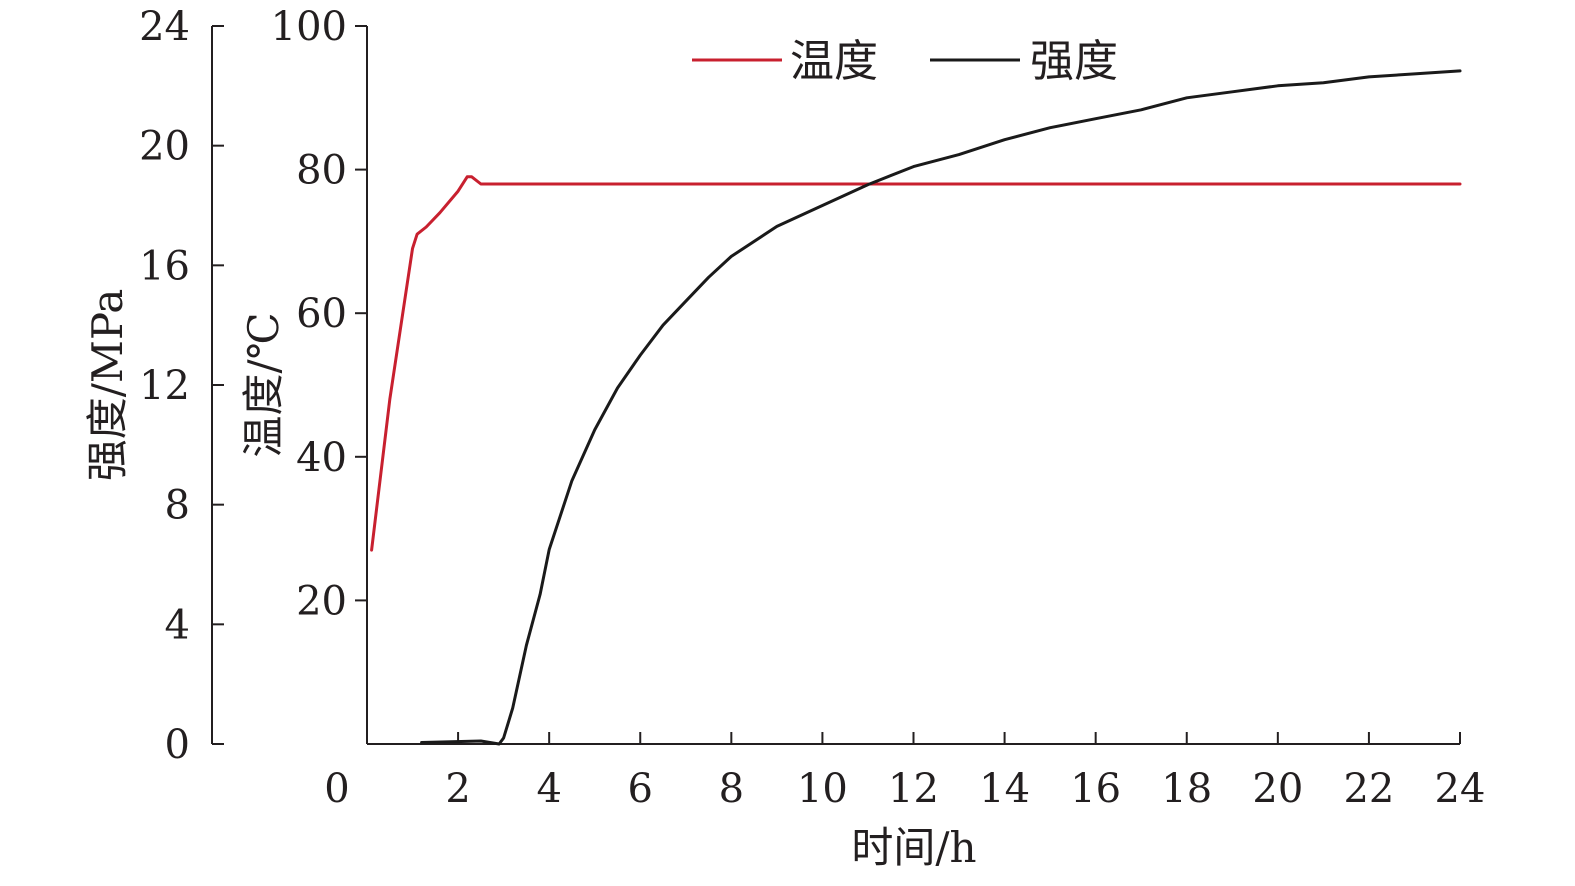 This screenshot has height=886, width=1575. I want to click on left-y-tick-label: 4, so click(177, 625).